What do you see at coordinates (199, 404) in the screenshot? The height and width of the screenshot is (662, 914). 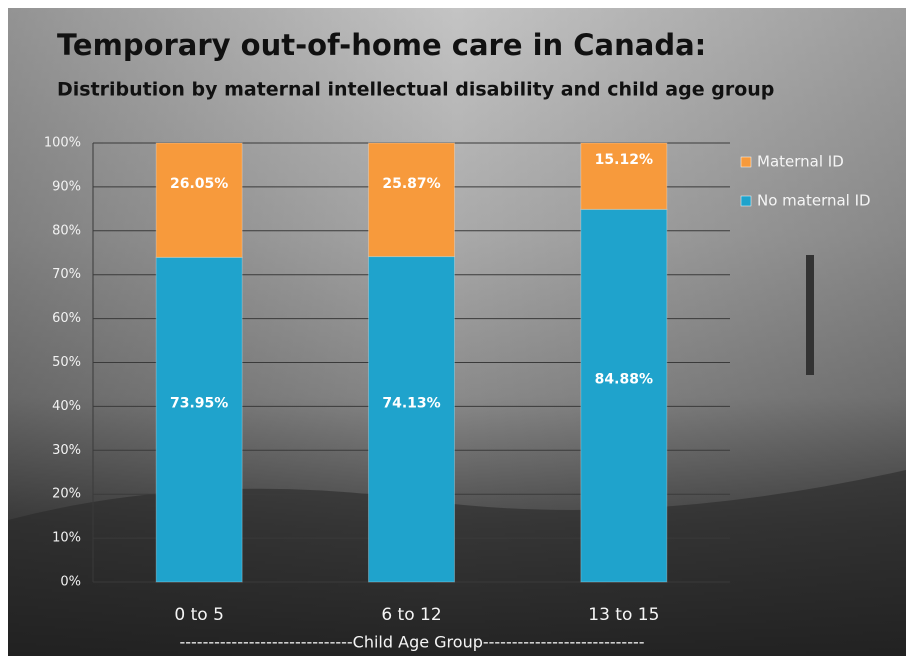 I see `data-label: 73.95%` at bounding box center [199, 404].